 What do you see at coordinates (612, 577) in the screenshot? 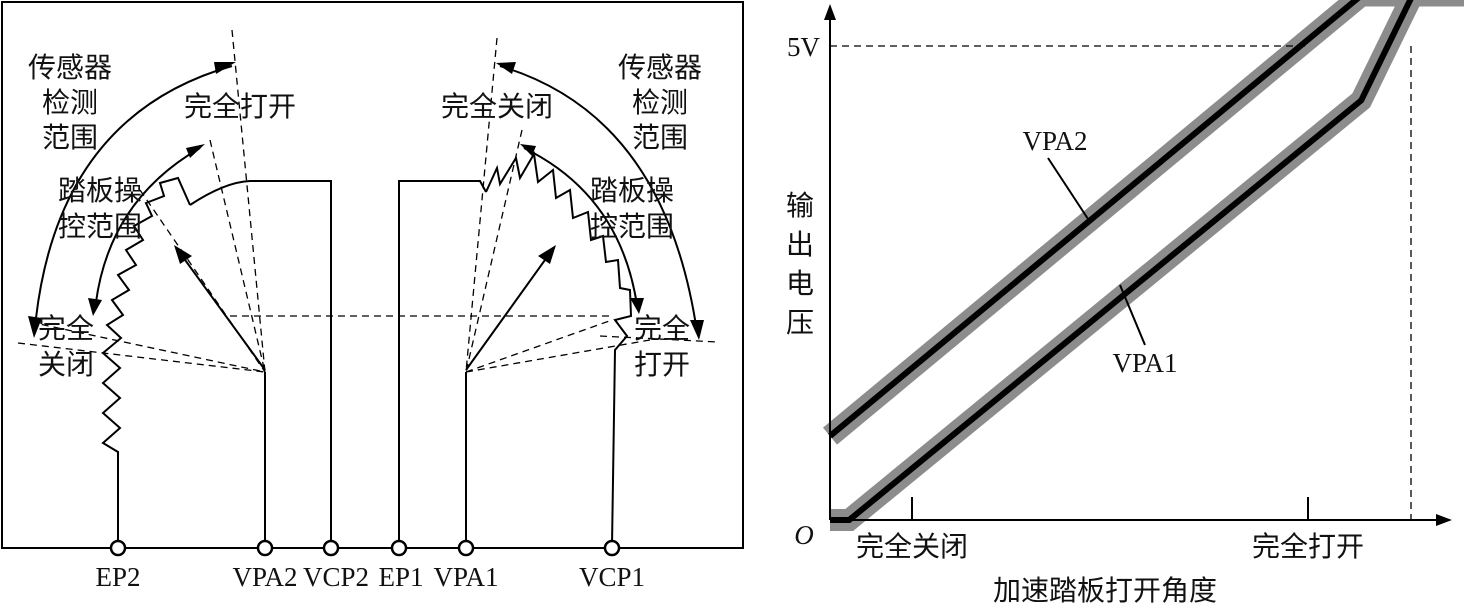
I see `terminal-label-vcp1: VCP1` at bounding box center [612, 577].